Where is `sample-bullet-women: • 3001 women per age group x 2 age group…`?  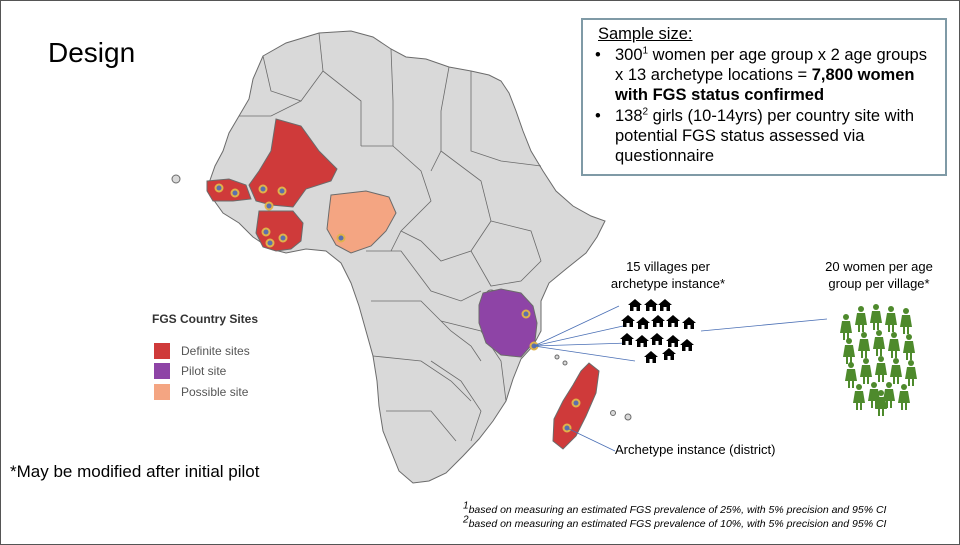
sample-bullet-women: • 3001 women per age group x 2 age group… is located at coordinates (761, 74).